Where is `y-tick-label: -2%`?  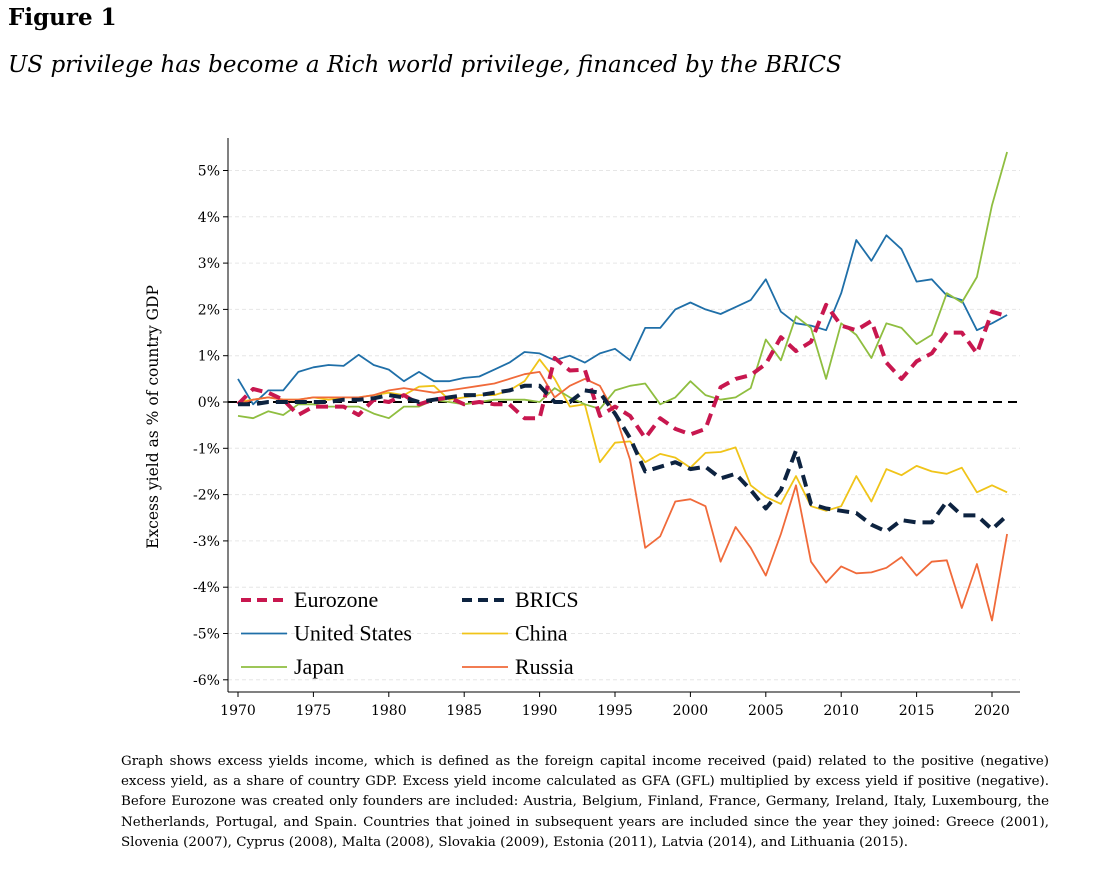 y-tick-label: -2% is located at coordinates (206, 496).